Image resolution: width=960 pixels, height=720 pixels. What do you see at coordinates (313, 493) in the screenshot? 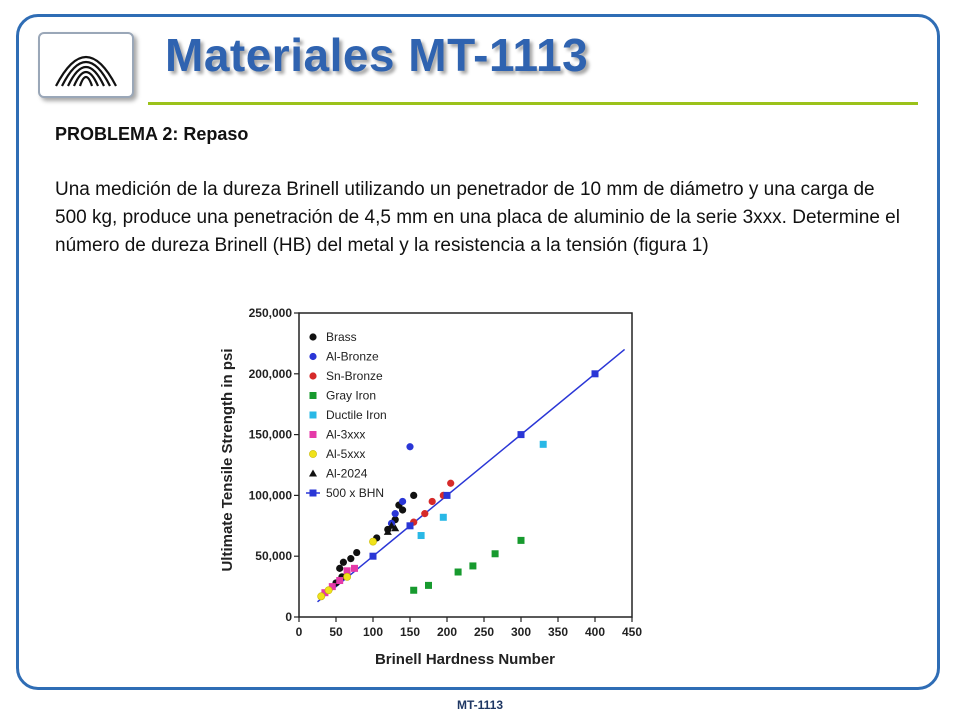
I see `legend-marker-500-x-bhn` at bounding box center [313, 493].